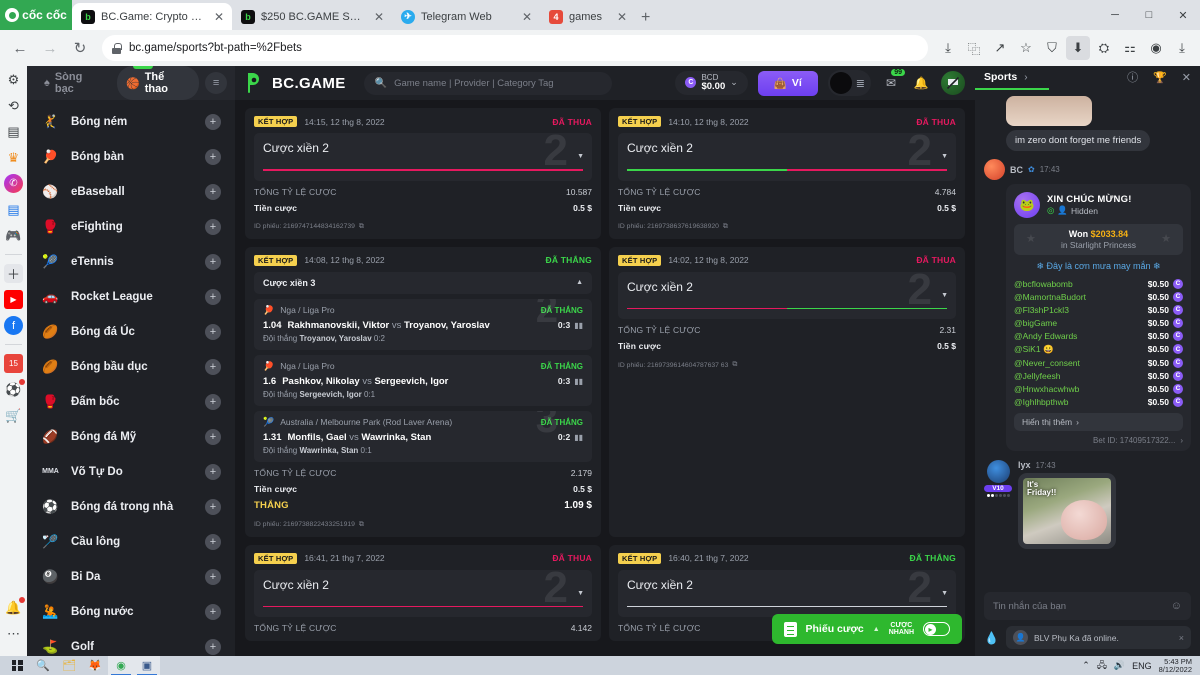 The width and height of the screenshot is (1200, 675). What do you see at coordinates (1149, 15) in the screenshot?
I see `maximize-button: □` at bounding box center [1149, 15].